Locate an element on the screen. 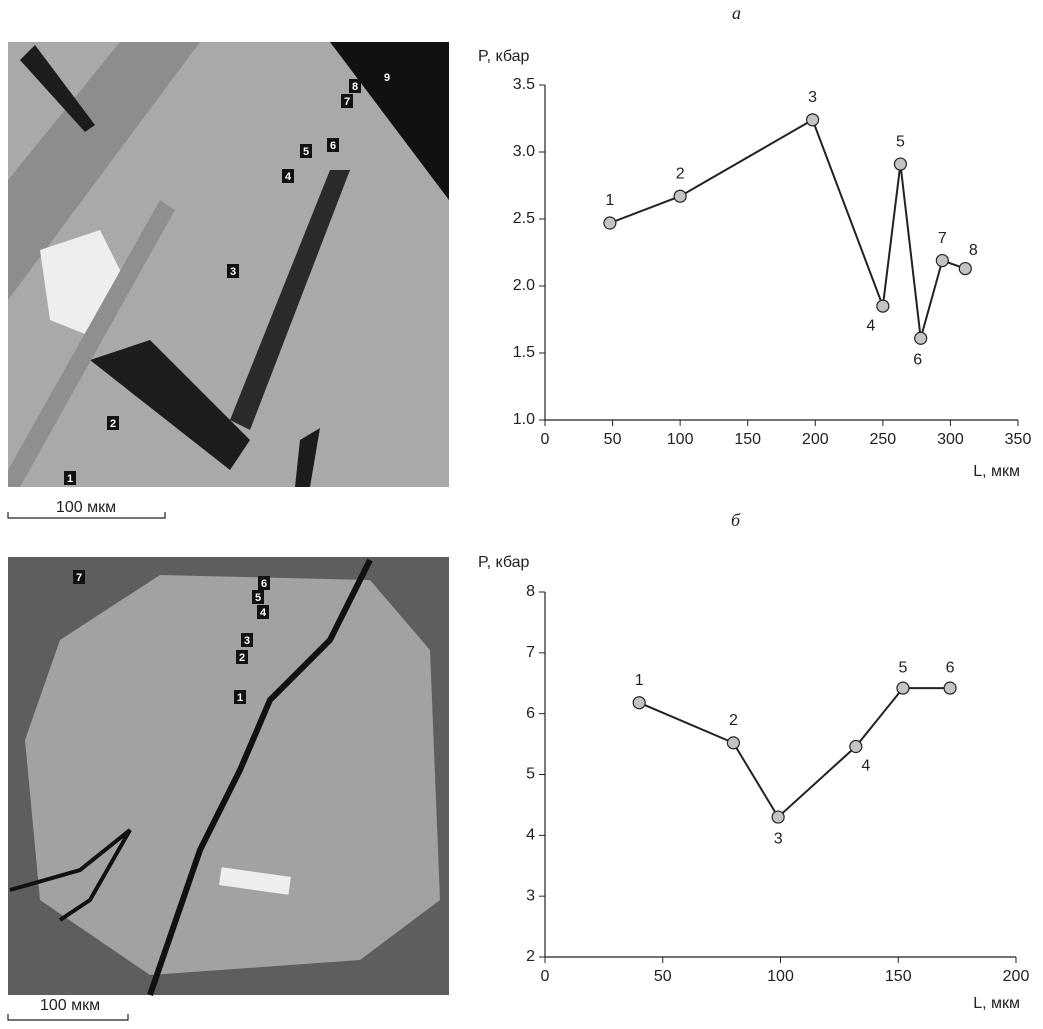  y-tick-label: 5 is located at coordinates (530, 774).